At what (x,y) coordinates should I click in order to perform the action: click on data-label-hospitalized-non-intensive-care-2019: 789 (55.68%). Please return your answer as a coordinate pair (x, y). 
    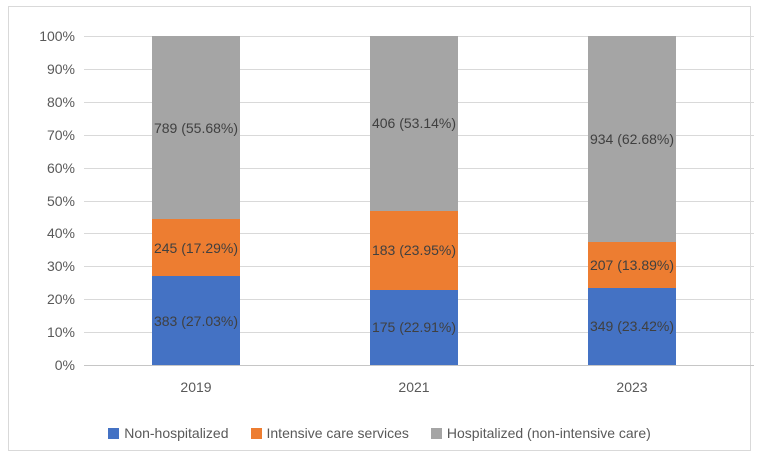
    Looking at the image, I should click on (196, 127).